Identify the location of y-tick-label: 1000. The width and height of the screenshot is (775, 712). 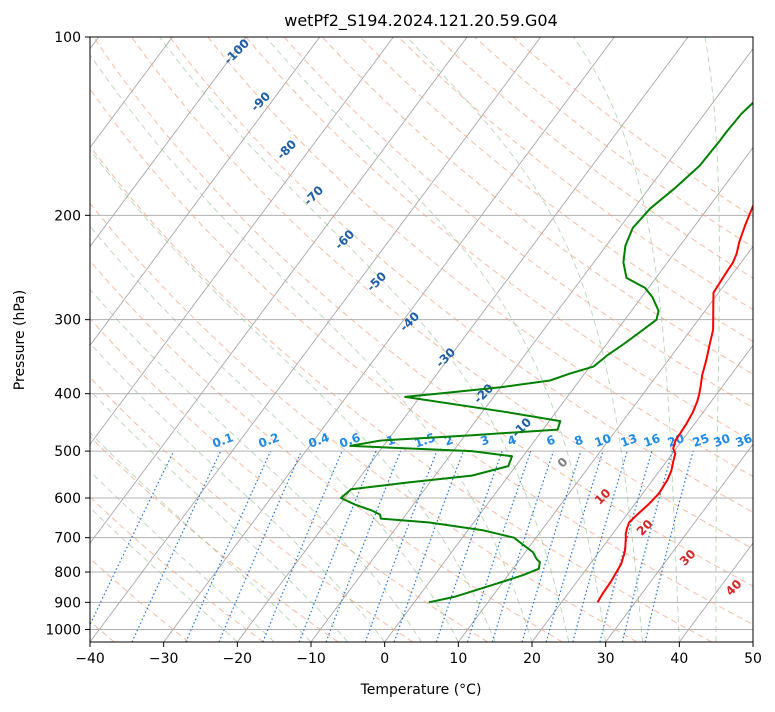
(63, 630).